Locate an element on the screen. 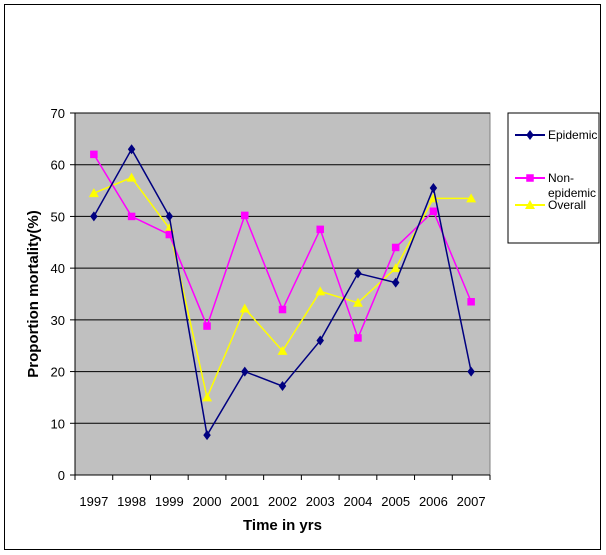 This screenshot has height=555, width=606. legend-label: Non- is located at coordinates (561, 178).